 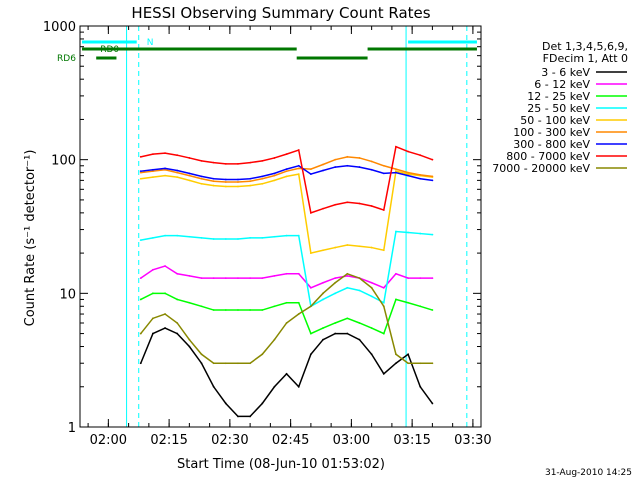 I want to click on x-tick-label: 03:00, so click(x=351, y=440).